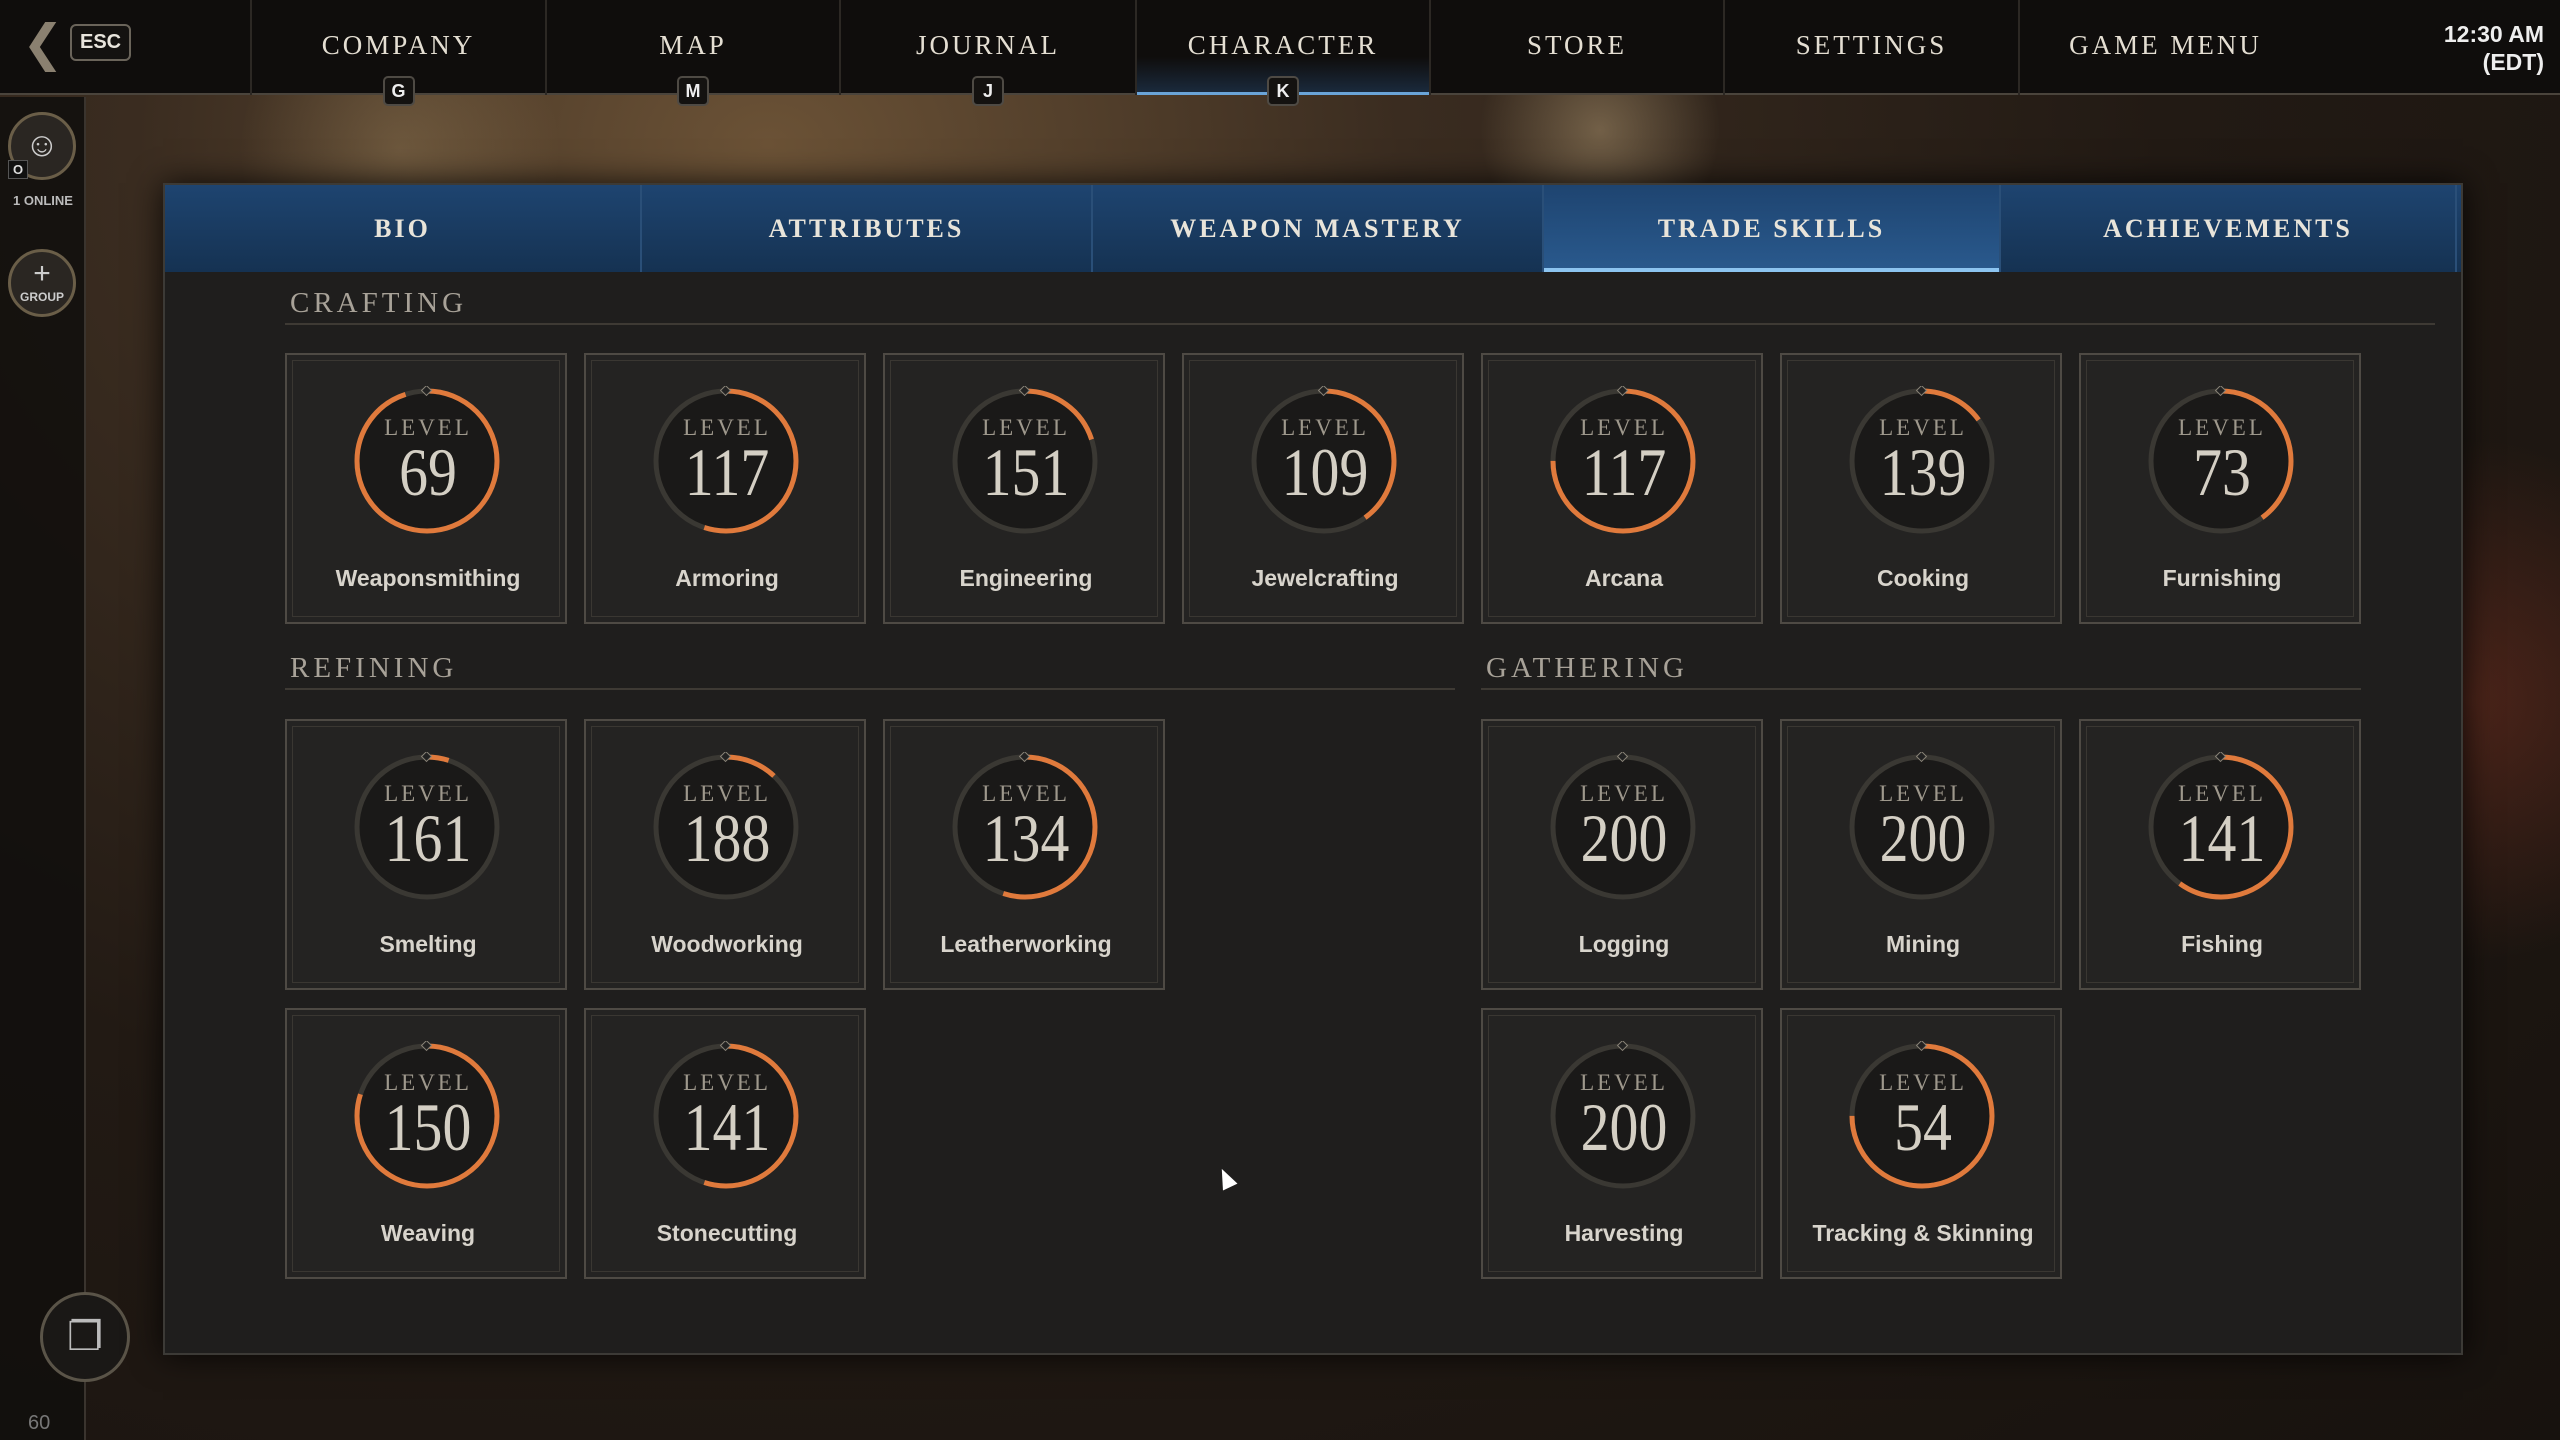  What do you see at coordinates (42, 283) in the screenshot?
I see `group-button: + GROUP` at bounding box center [42, 283].